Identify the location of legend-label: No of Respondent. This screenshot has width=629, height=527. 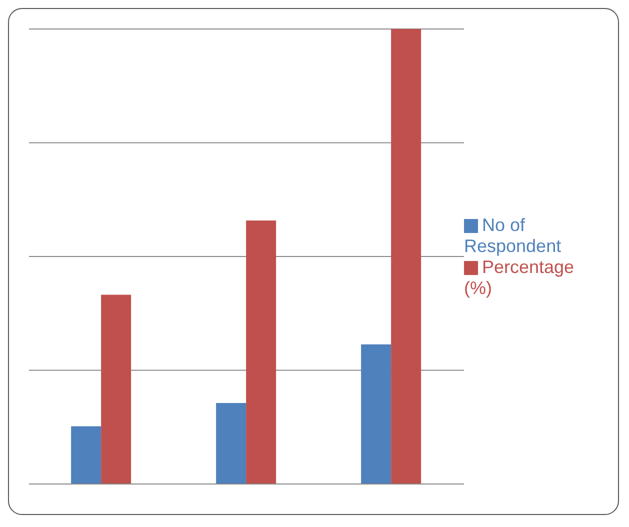
(513, 235).